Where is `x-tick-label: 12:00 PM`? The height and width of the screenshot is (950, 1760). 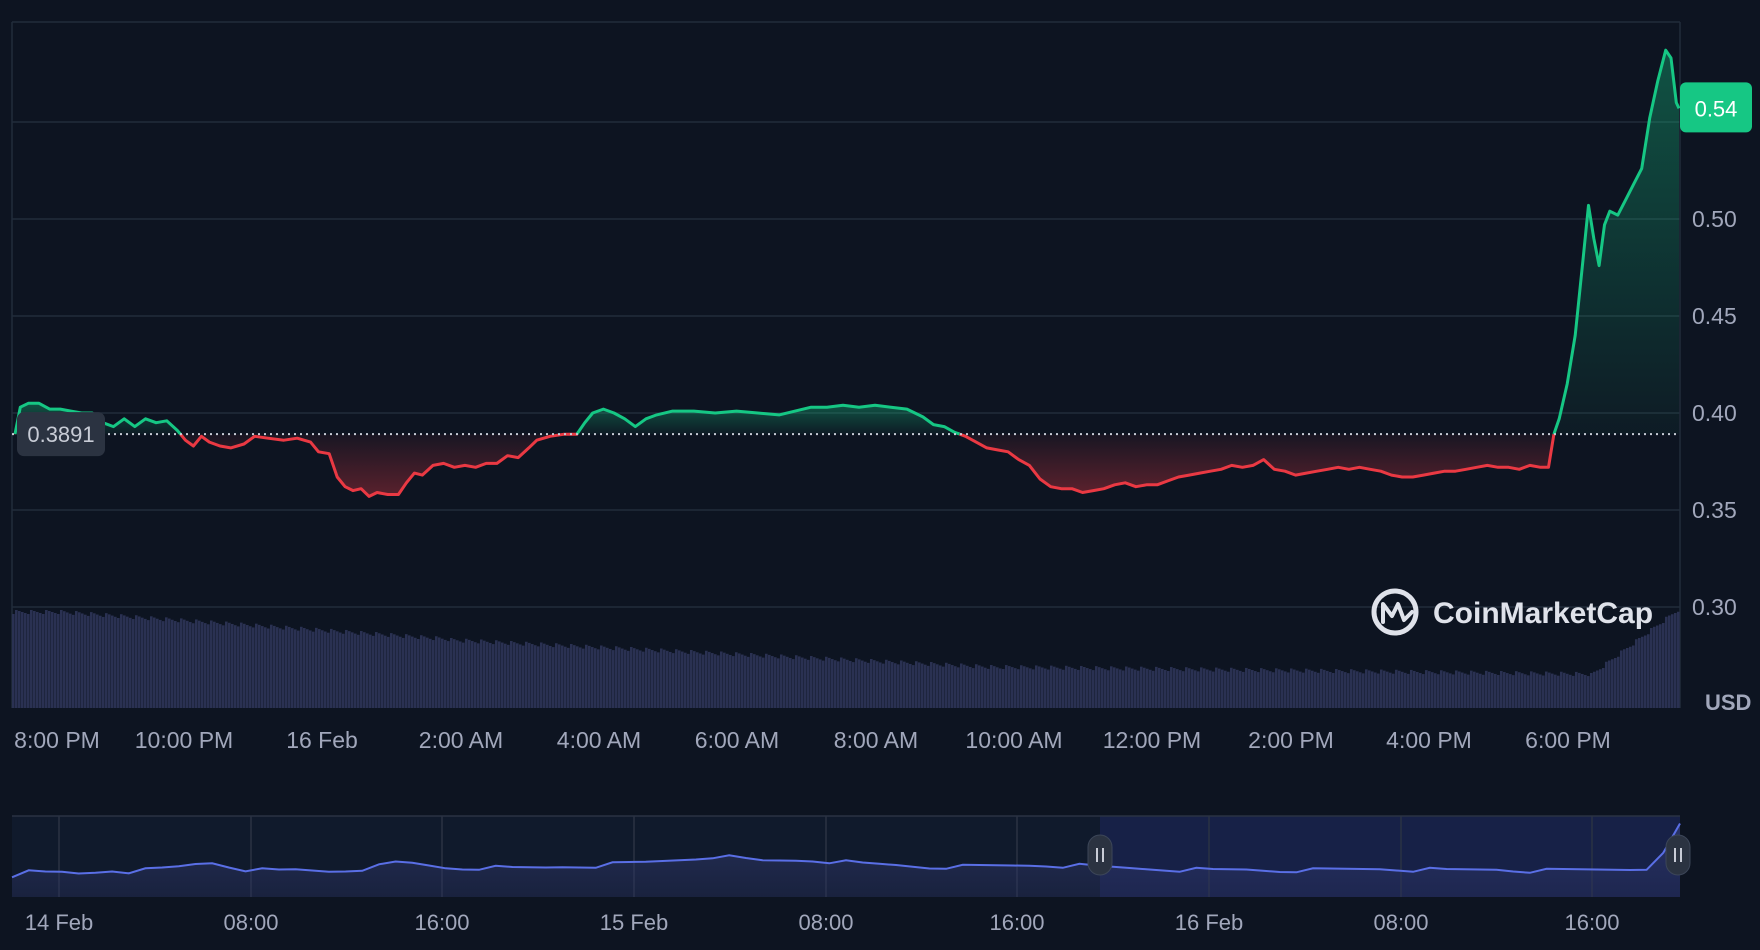 x-tick-label: 12:00 PM is located at coordinates (1152, 740).